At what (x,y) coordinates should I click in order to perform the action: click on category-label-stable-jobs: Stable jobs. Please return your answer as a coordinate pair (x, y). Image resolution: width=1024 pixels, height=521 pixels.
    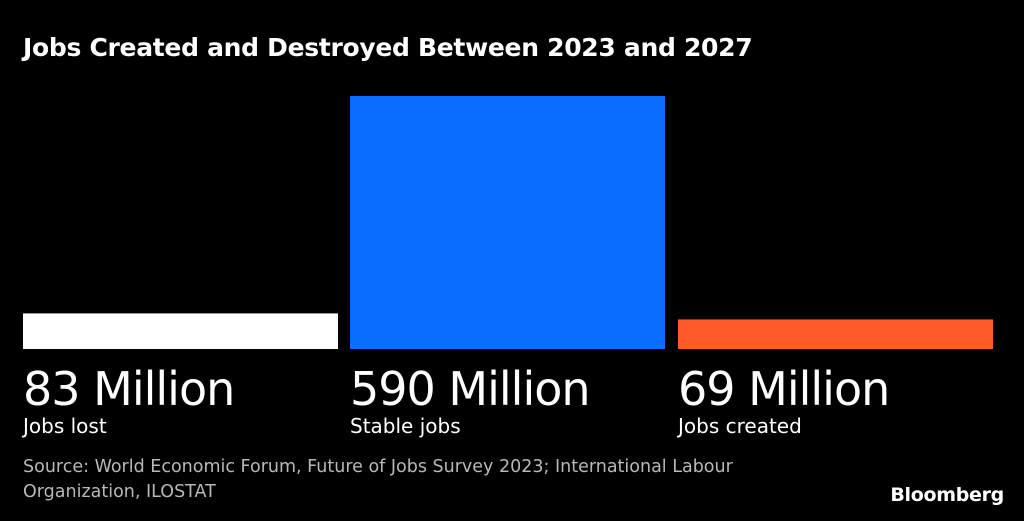
    Looking at the image, I should click on (405, 426).